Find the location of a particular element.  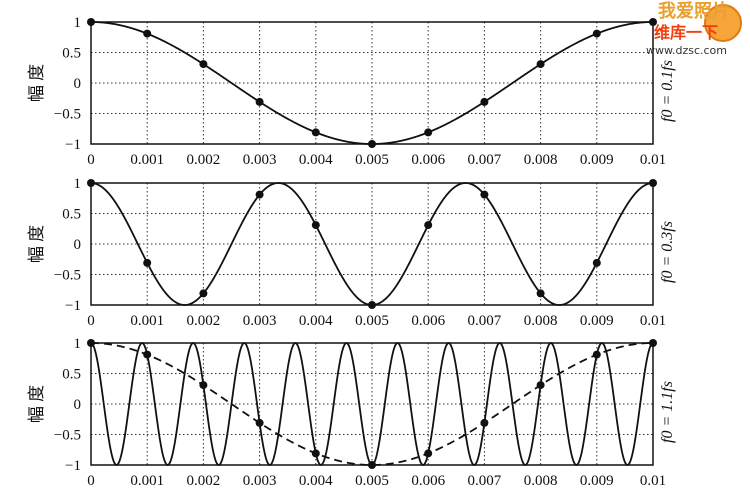

frequency-label: f0 = 0.3fs is located at coordinates (667, 252).